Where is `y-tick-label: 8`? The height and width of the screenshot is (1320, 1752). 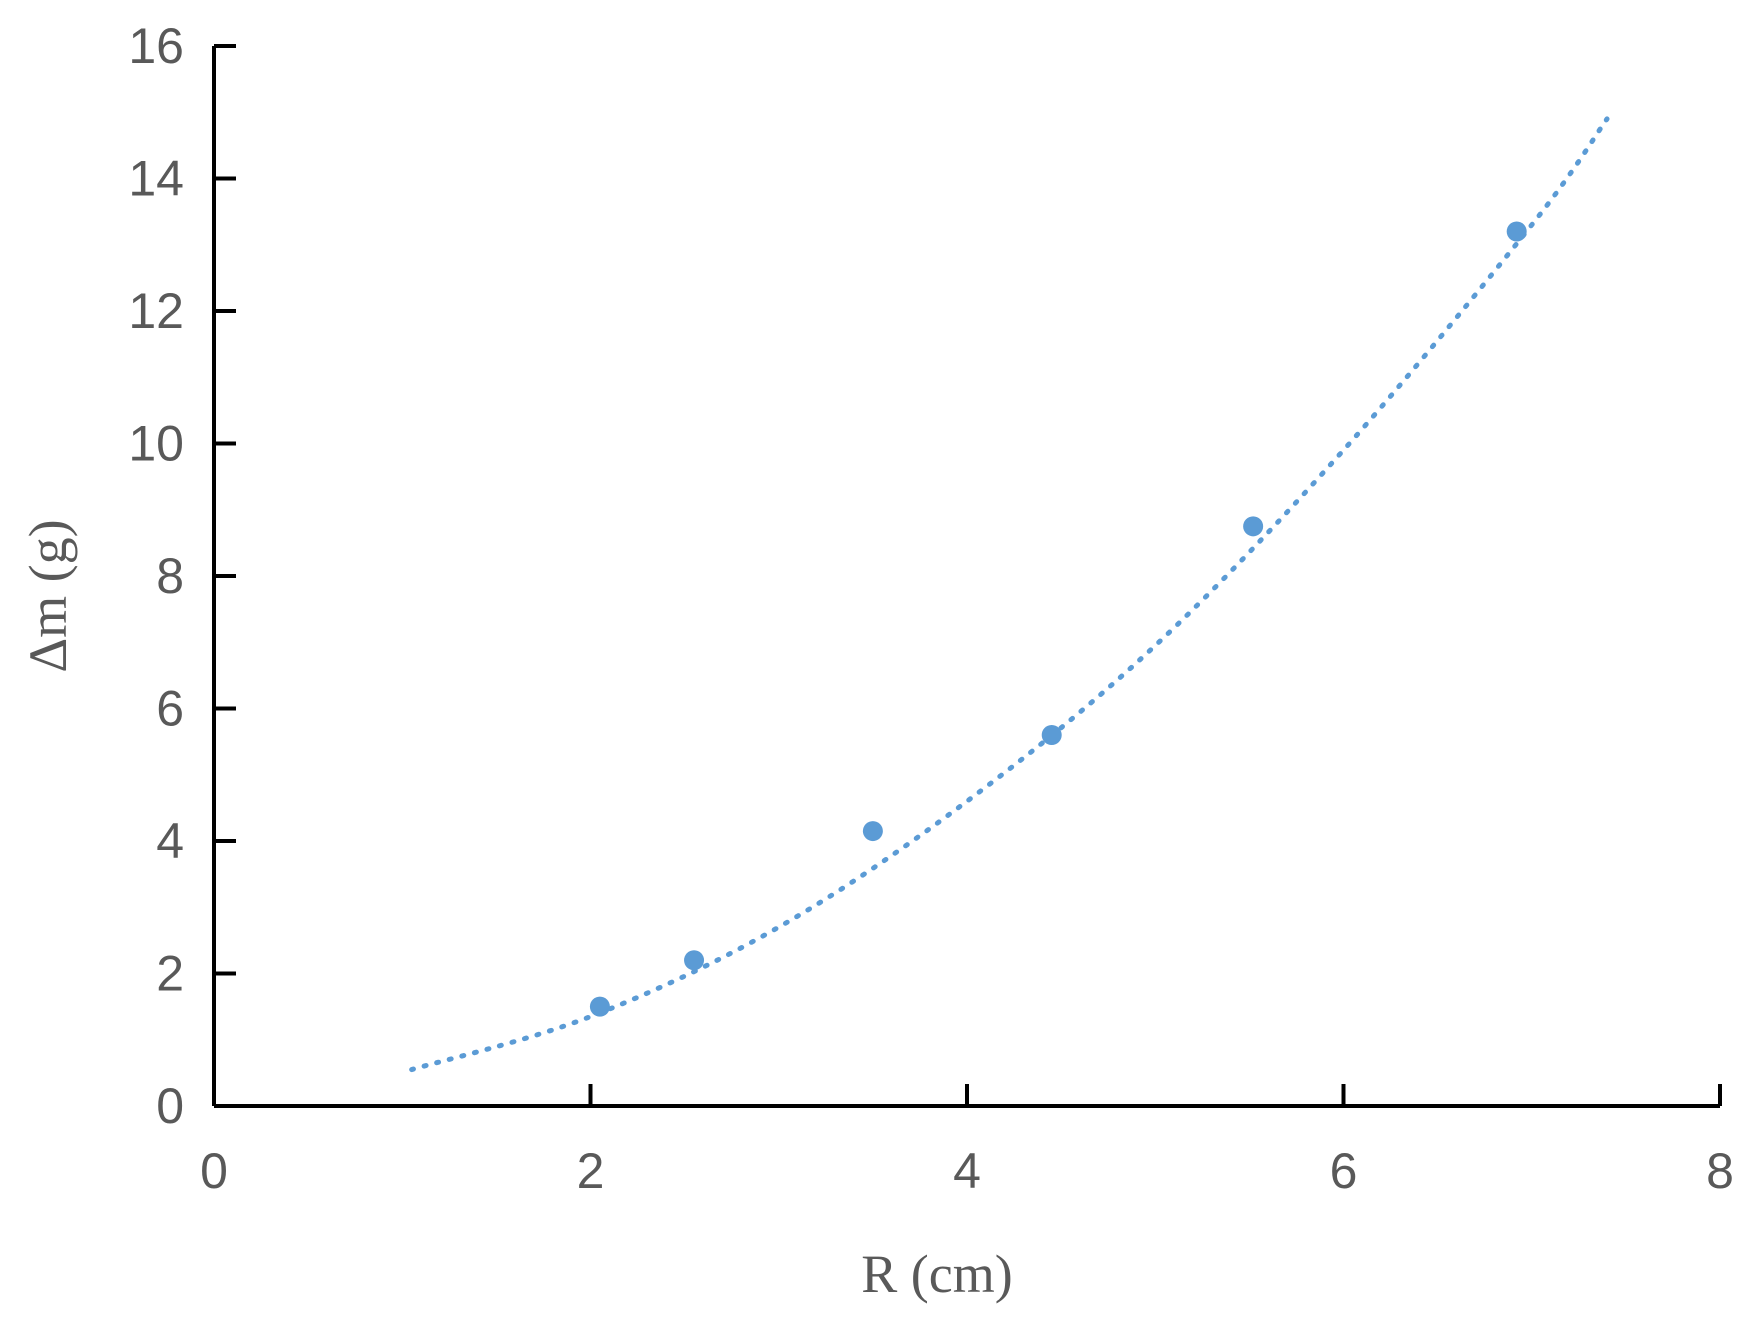 y-tick-label: 8 is located at coordinates (170, 576).